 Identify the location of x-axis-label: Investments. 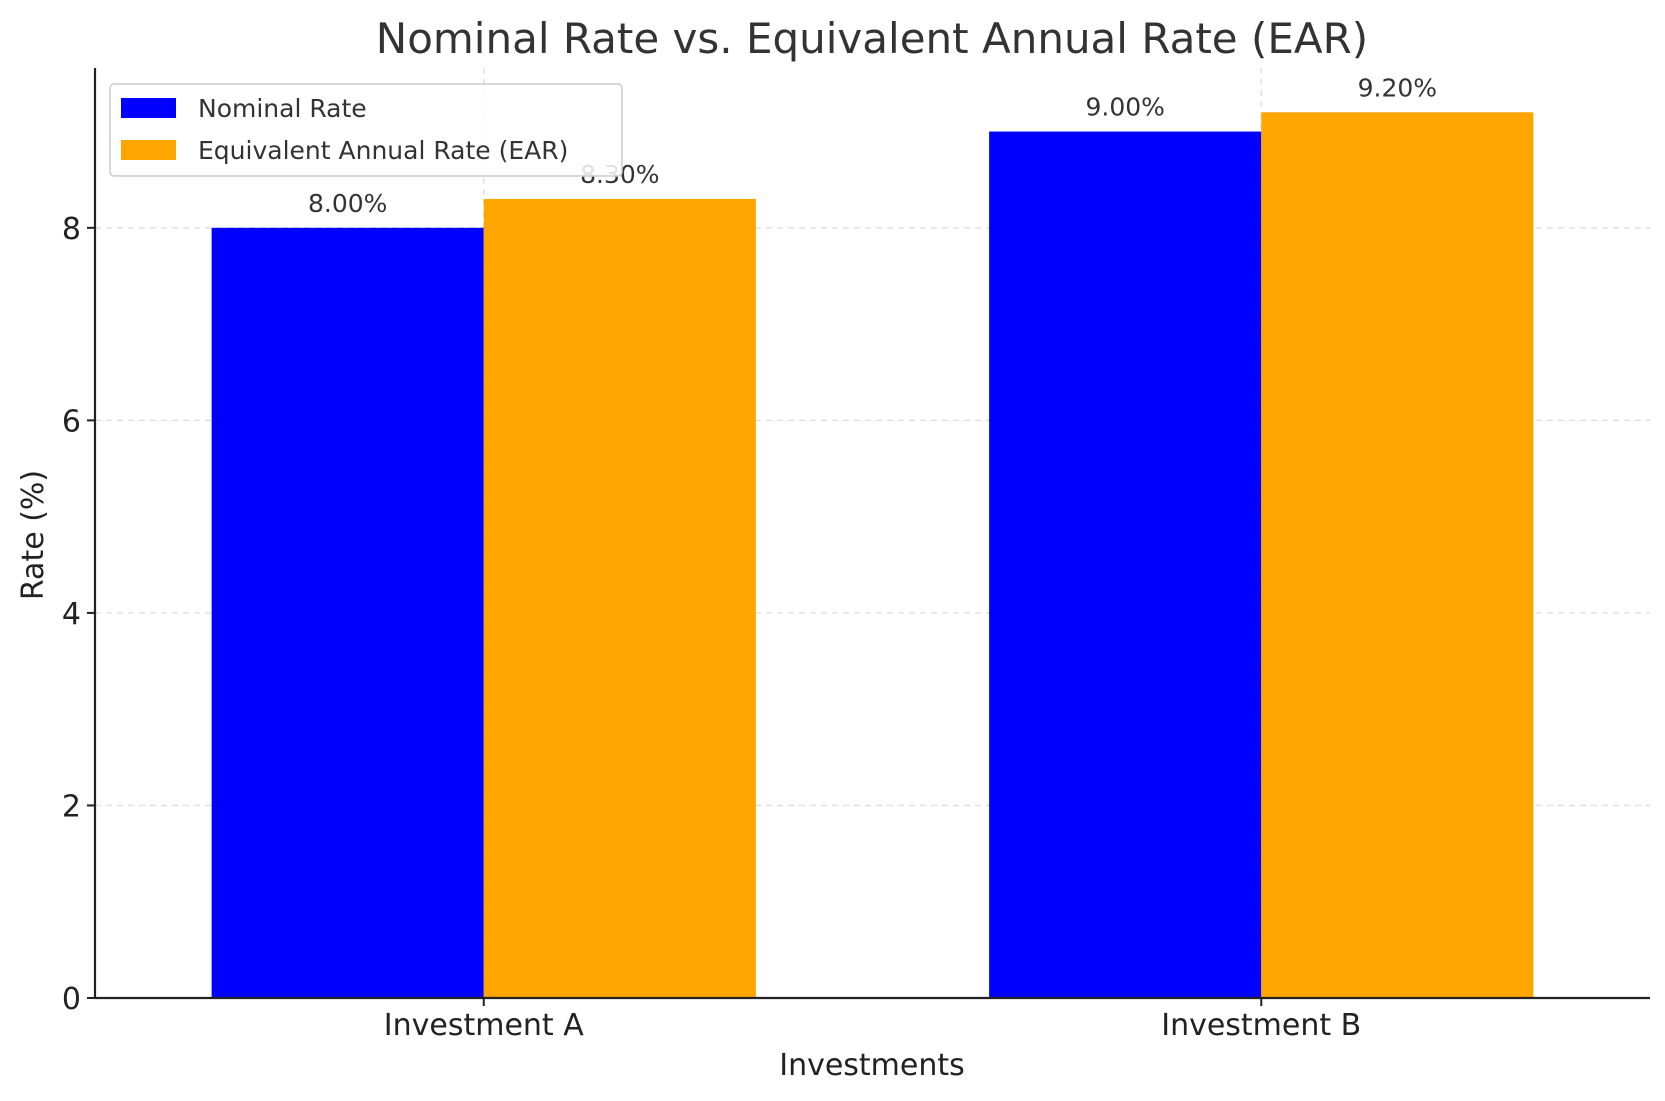
(872, 1065).